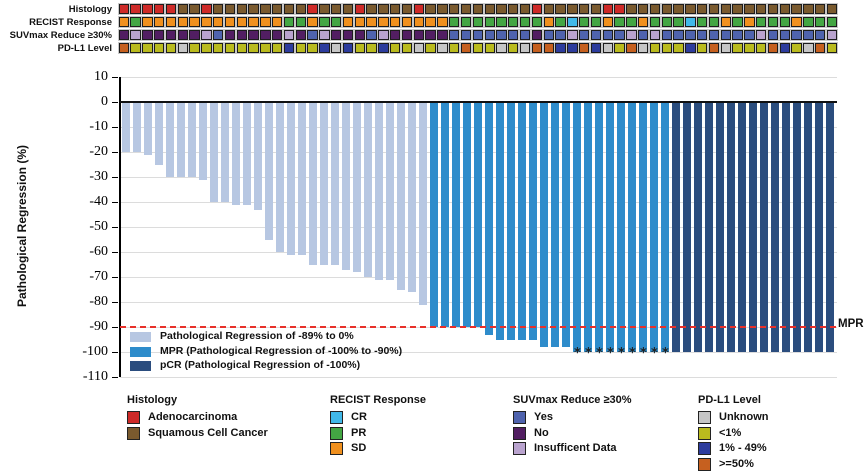 This screenshot has width=865, height=472. What do you see at coordinates (70, 22) in the screenshot?
I see `track-label-recist: RECIST Response` at bounding box center [70, 22].